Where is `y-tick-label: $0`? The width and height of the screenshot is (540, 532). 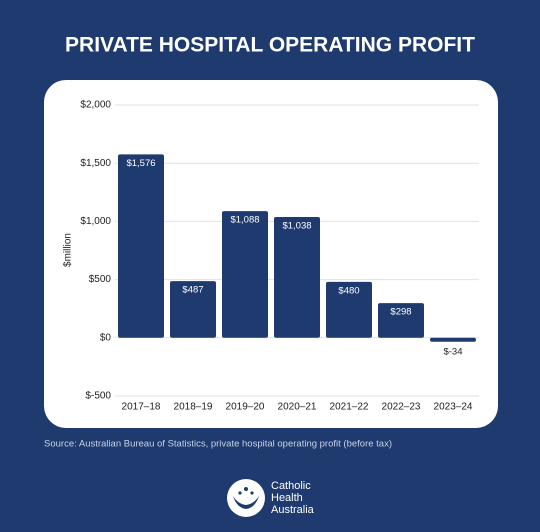
y-tick-label: $0 is located at coordinates (106, 337).